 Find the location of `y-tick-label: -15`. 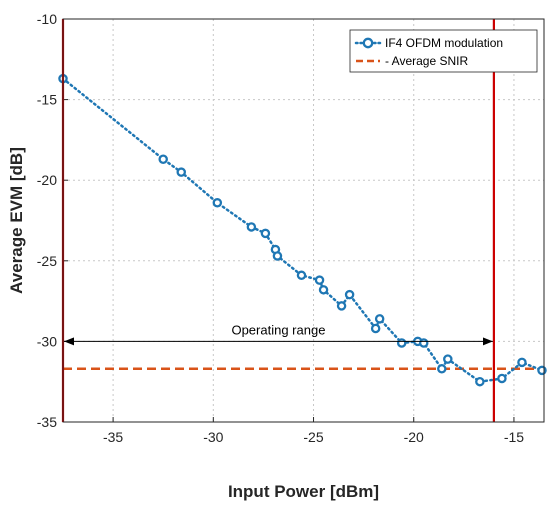

y-tick-label: -15 is located at coordinates (47, 100).